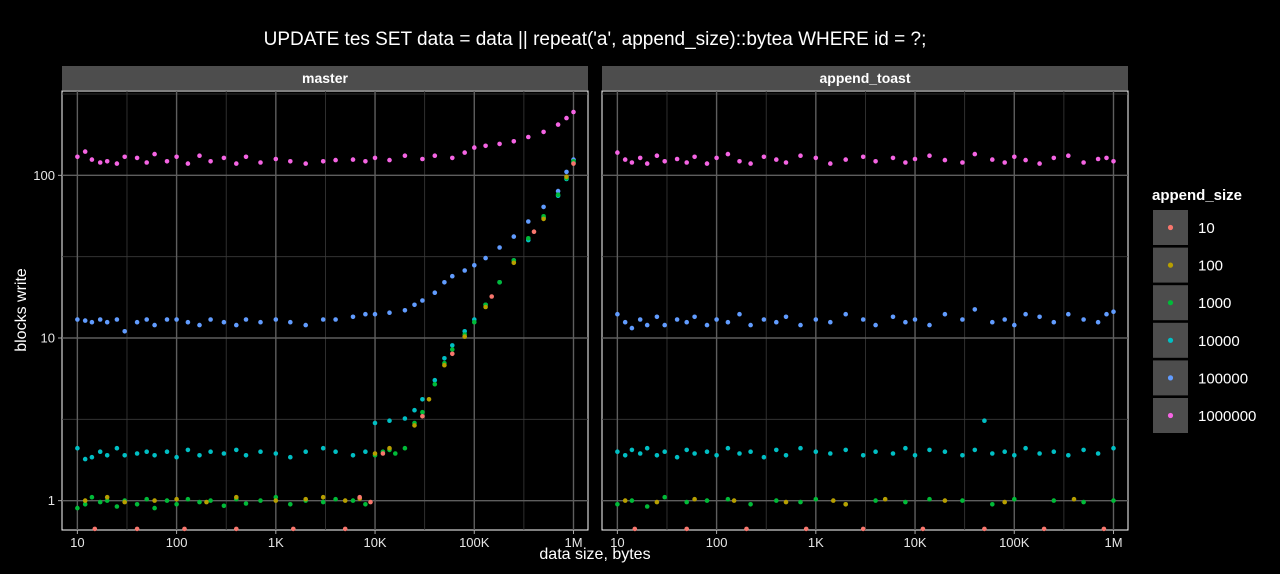 The height and width of the screenshot is (574, 1280). Describe the element at coordinates (44, 175) in the screenshot. I see `y-tick-label: 100` at that location.